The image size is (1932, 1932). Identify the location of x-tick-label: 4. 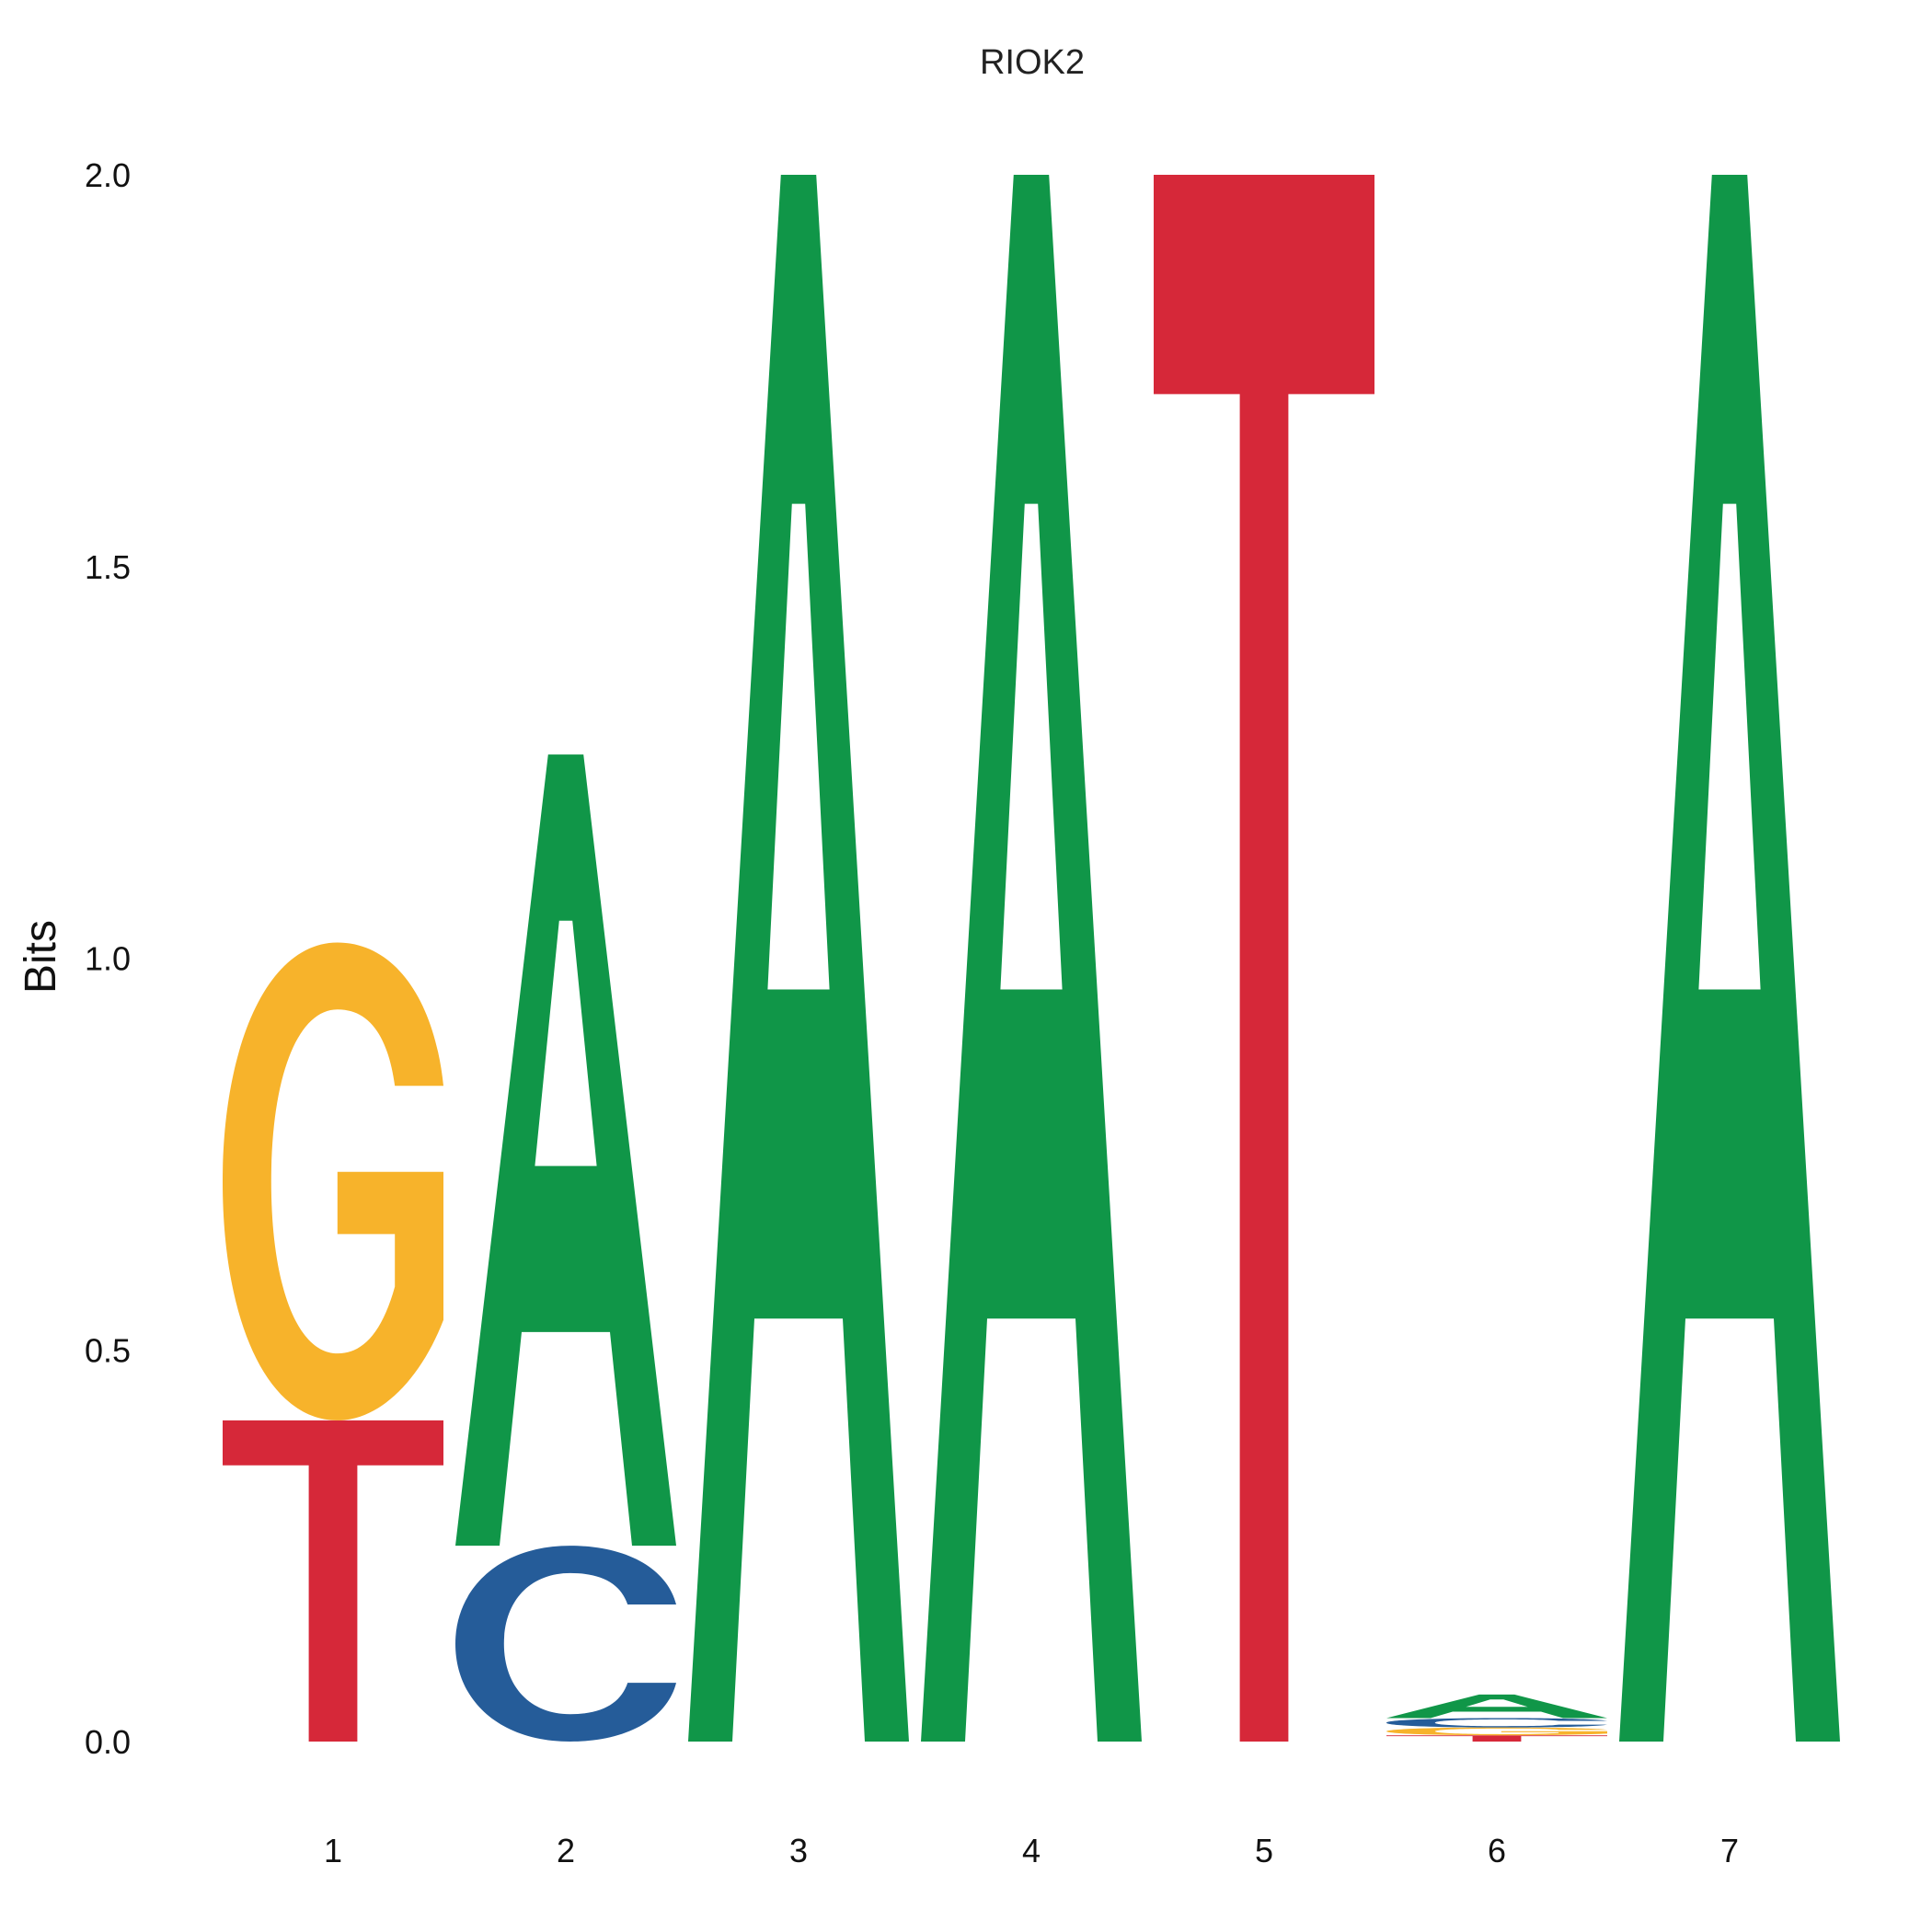
(1031, 1850).